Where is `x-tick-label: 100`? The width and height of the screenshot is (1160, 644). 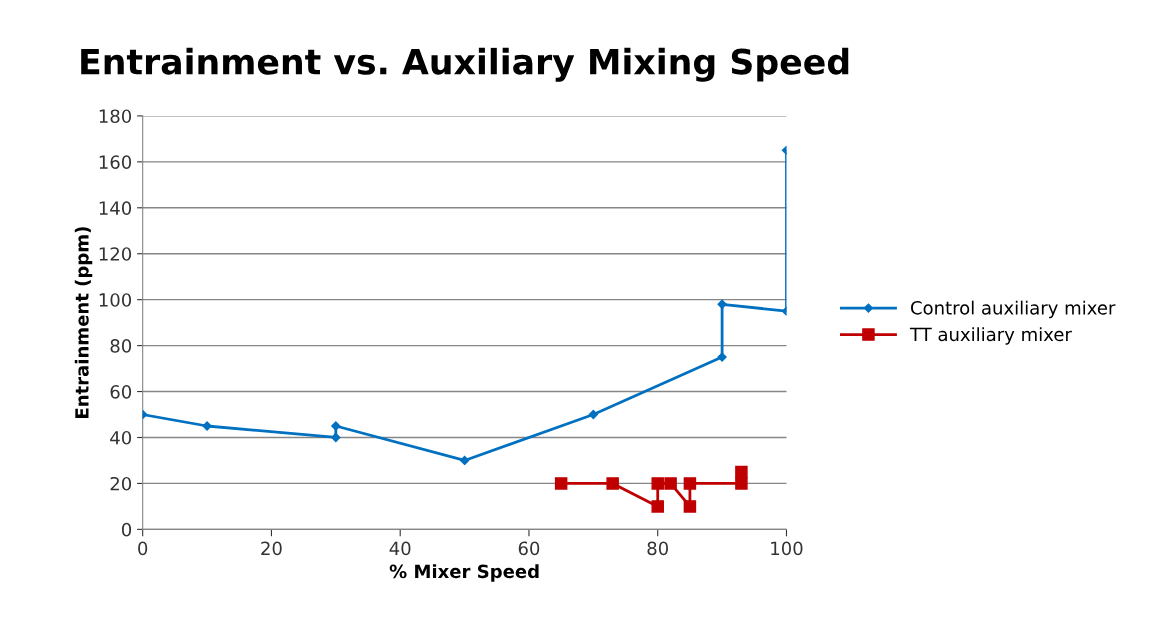
x-tick-label: 100 is located at coordinates (787, 548).